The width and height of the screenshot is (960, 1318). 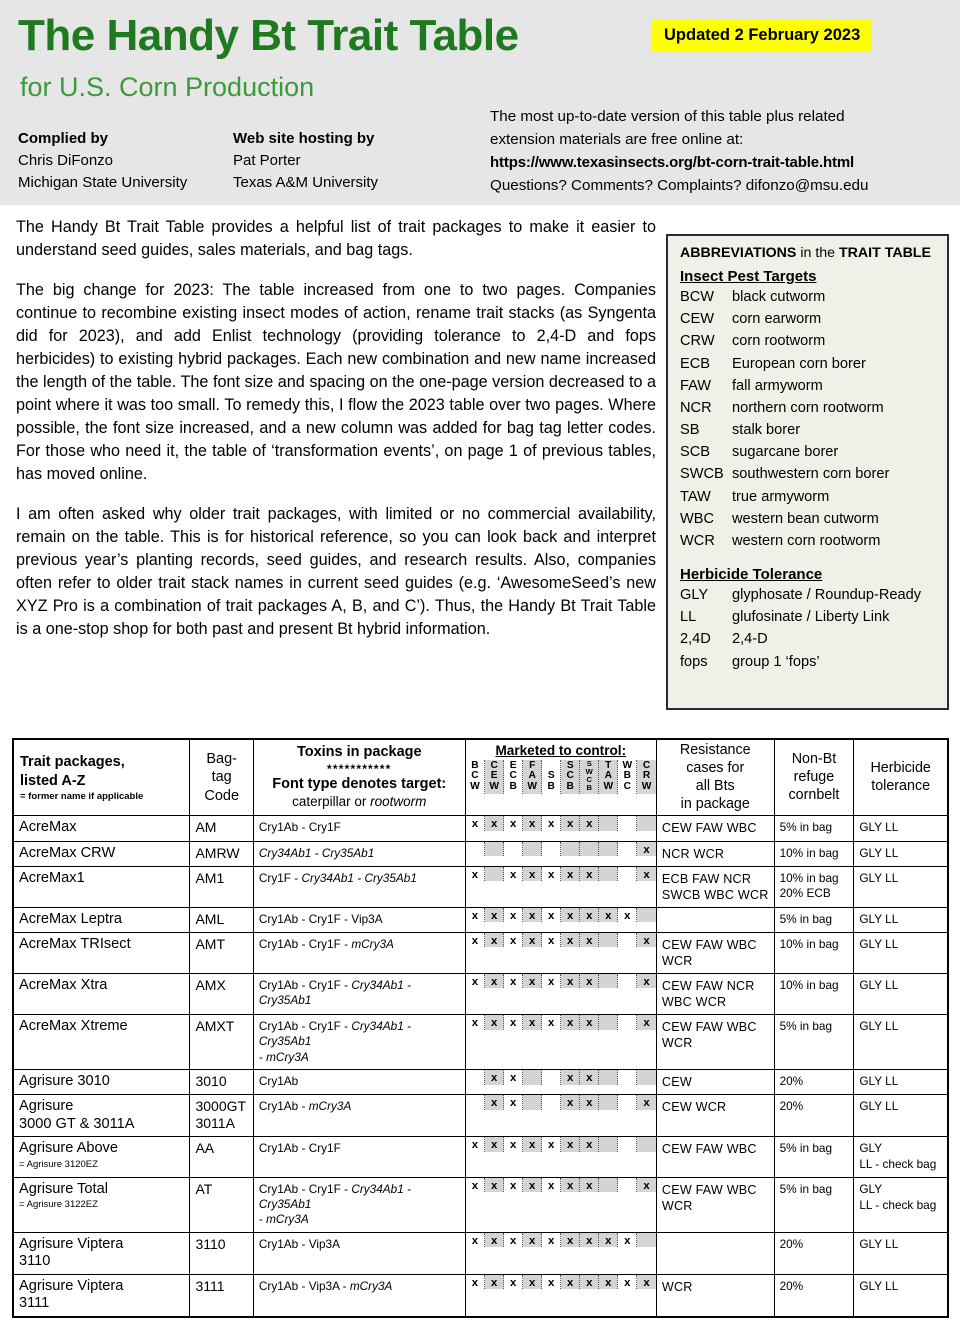 I want to click on herbicide-line: GLY, so click(x=871, y=1148).